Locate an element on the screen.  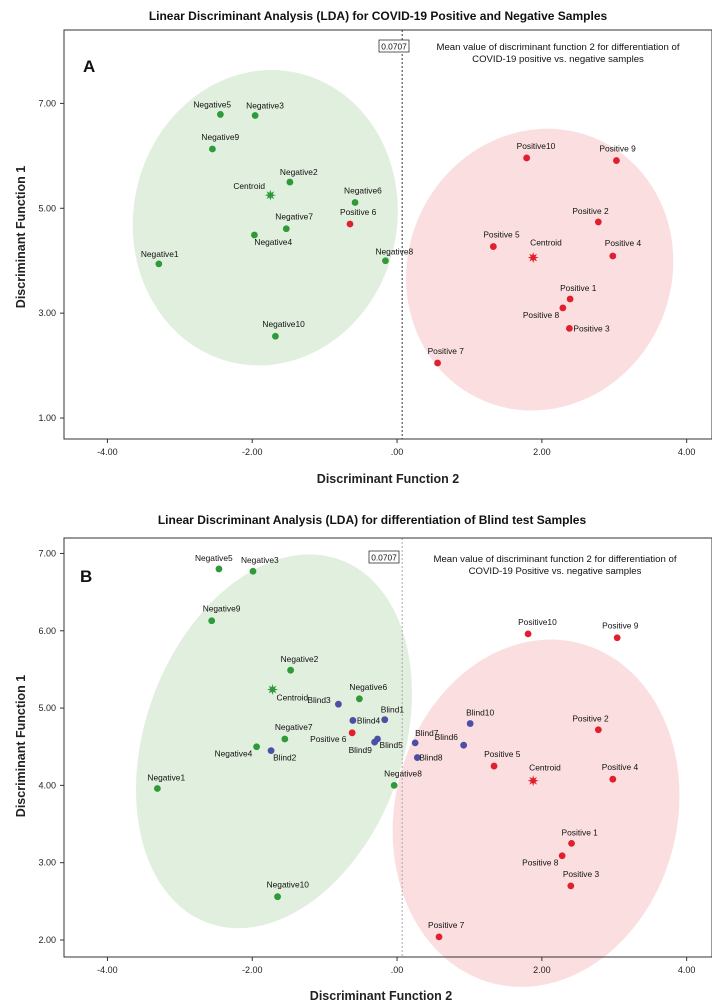
panel-b-point-label: Positive 8 is located at coordinates (540, 863).